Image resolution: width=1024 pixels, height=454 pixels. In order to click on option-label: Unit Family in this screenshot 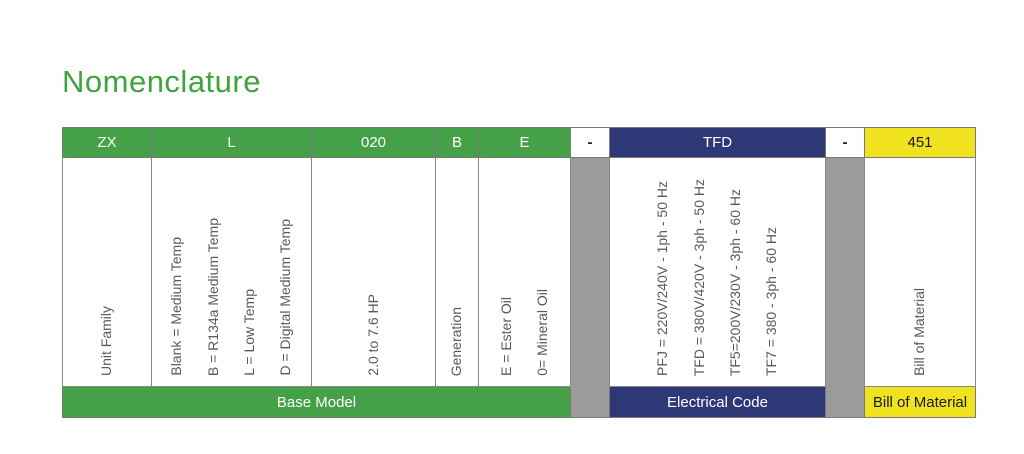, I will do `click(106, 340)`.